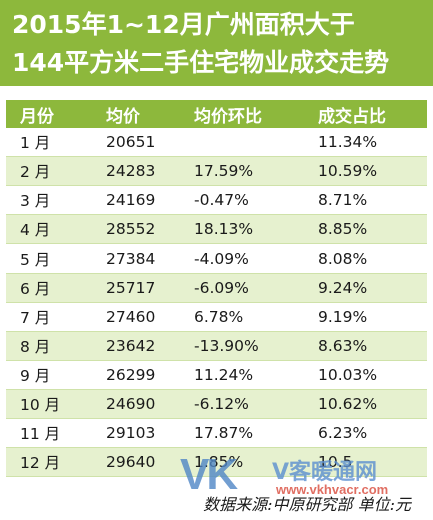 Image resolution: width=433 pixels, height=520 pixels. I want to click on table-row: 4 月 28552 18.13% 8.85%, so click(216, 229).